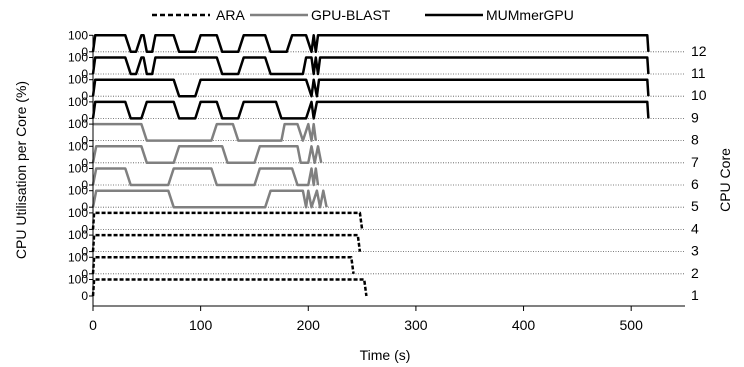 This screenshot has width=744, height=367. What do you see at coordinates (351, 15) in the screenshot?
I see `legend-label-gpu-blast: GPU-BLAST` at bounding box center [351, 15].